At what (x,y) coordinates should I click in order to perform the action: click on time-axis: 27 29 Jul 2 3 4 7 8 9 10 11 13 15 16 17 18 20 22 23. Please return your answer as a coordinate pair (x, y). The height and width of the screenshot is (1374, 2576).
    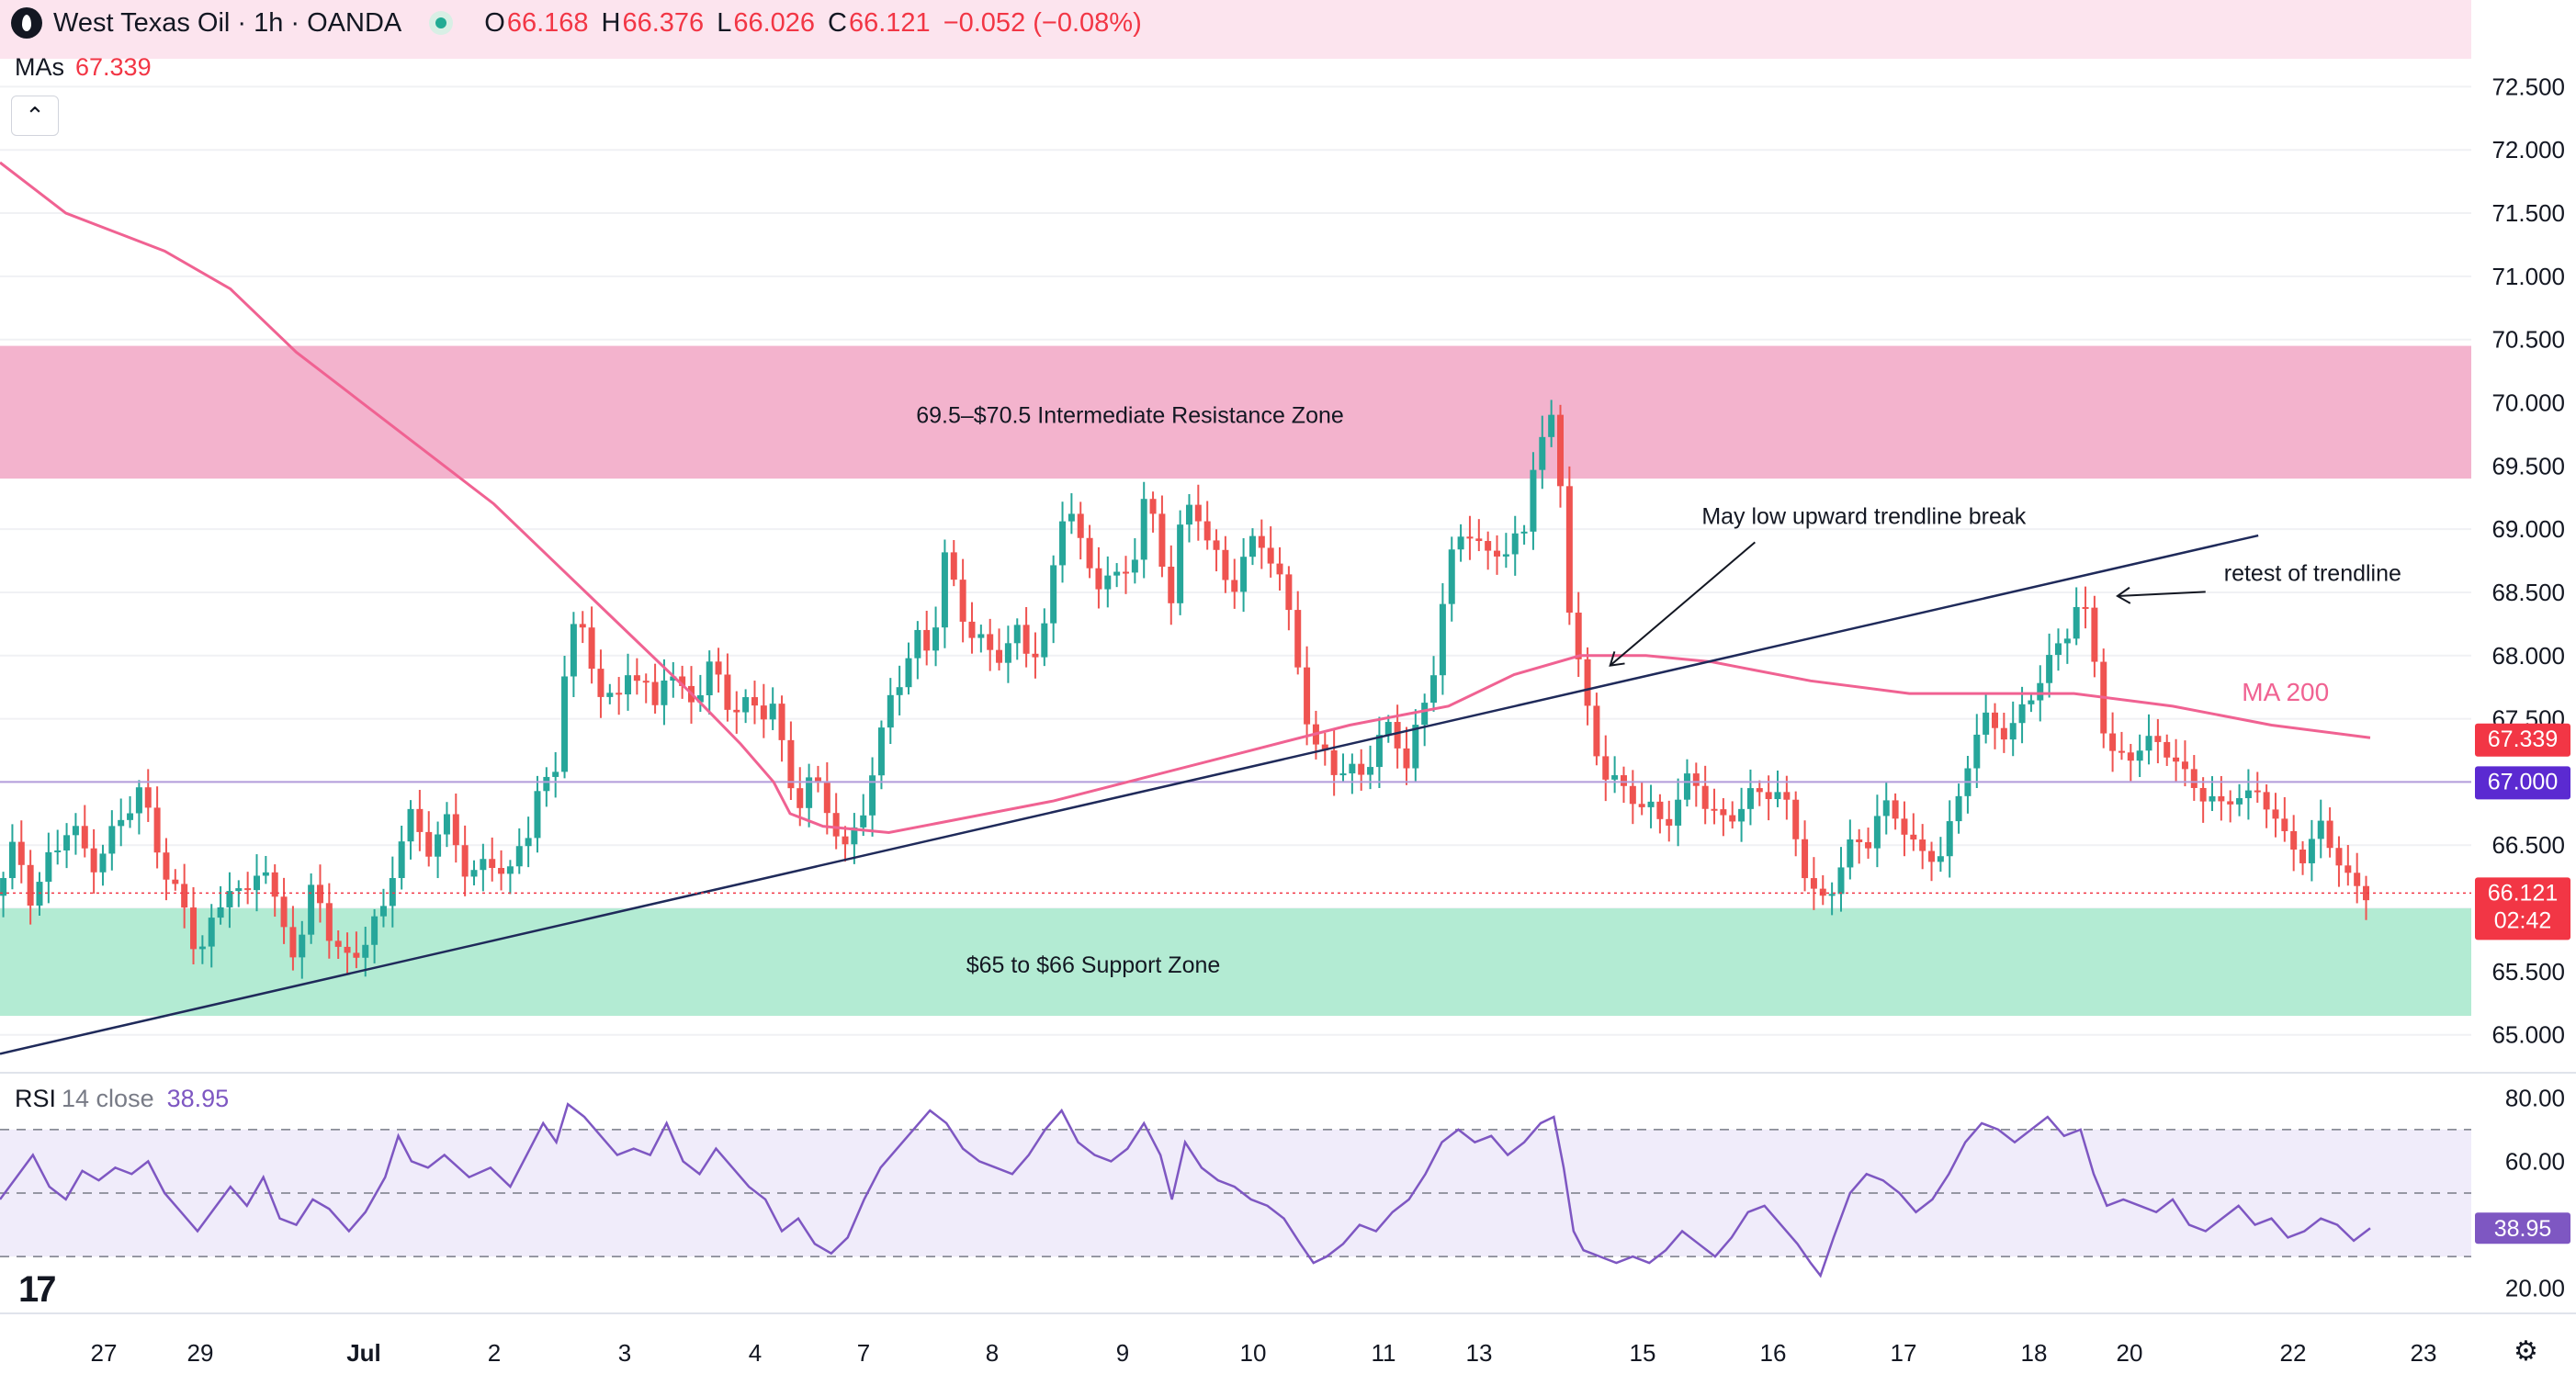
    Looking at the image, I should click on (1288, 1339).